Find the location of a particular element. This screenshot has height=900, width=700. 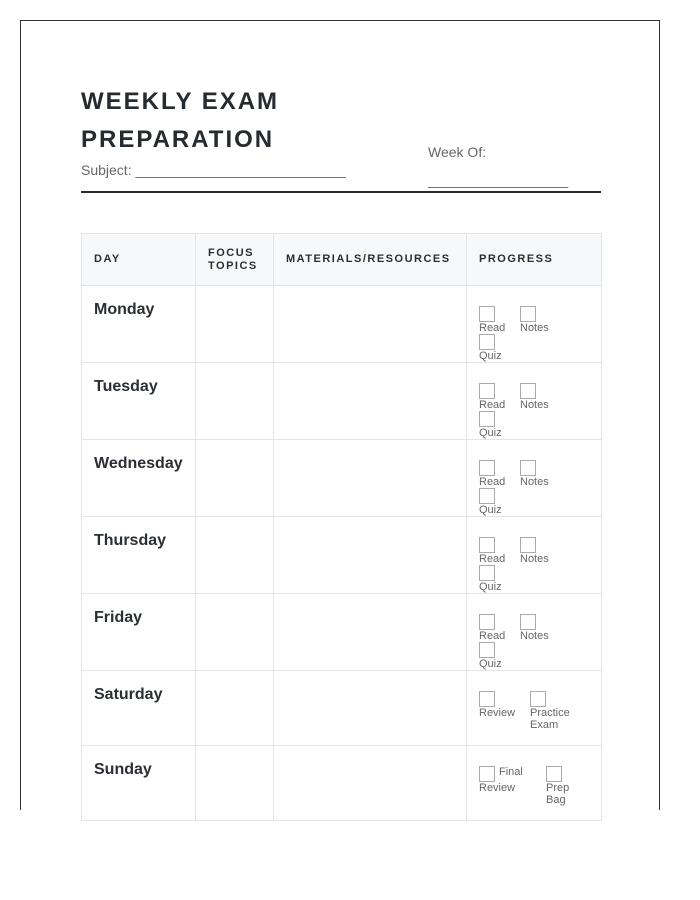

checkbox-label: Practice Exam is located at coordinates (550, 719).